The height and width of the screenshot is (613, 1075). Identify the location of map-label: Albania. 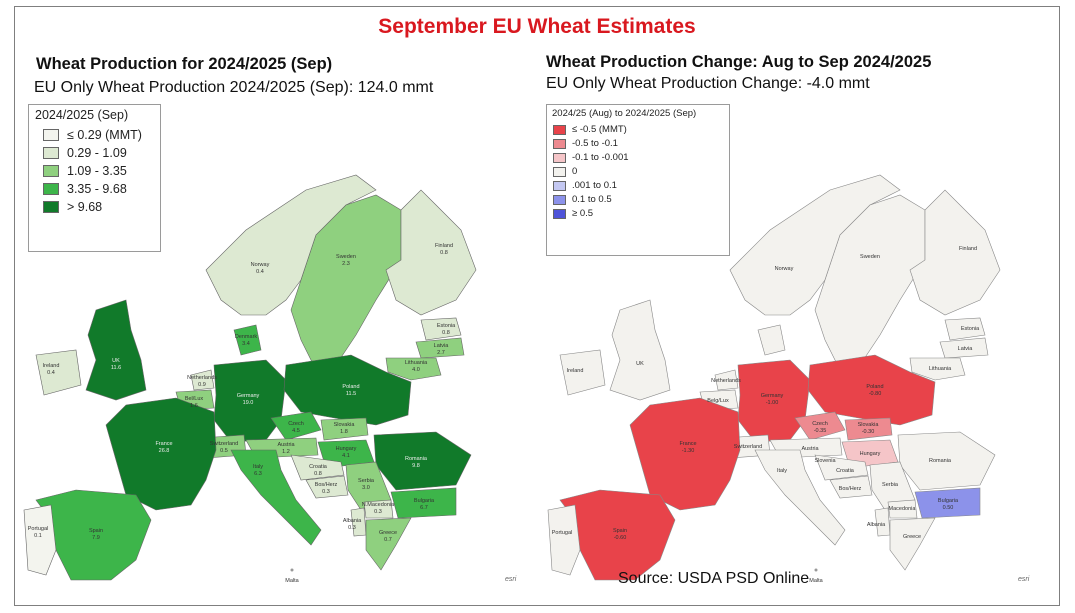
(352, 521).